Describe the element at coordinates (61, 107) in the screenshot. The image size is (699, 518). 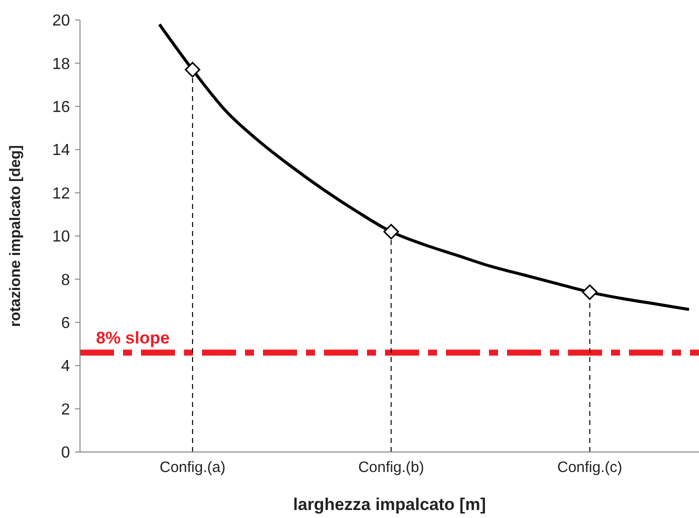
I see `y-tick-label: 16` at that location.